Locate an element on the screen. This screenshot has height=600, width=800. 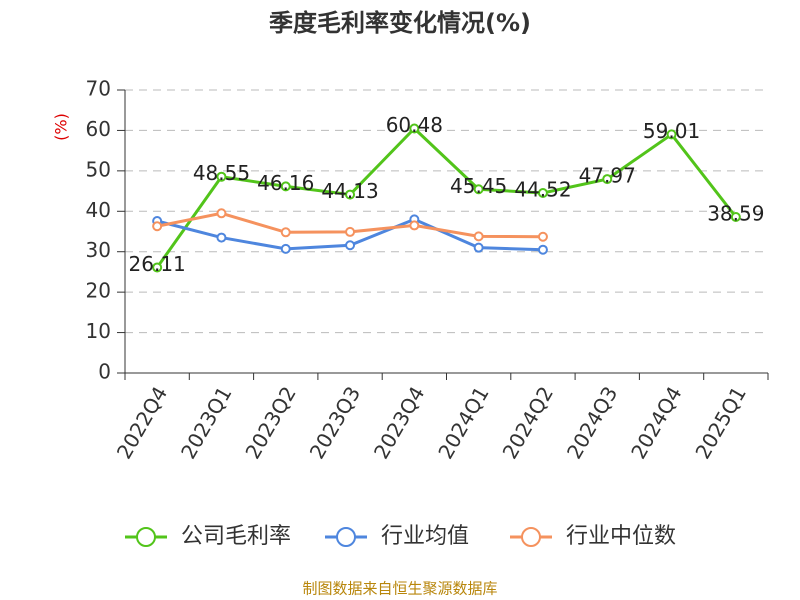
data-label: 47.97 is located at coordinates (607, 176).